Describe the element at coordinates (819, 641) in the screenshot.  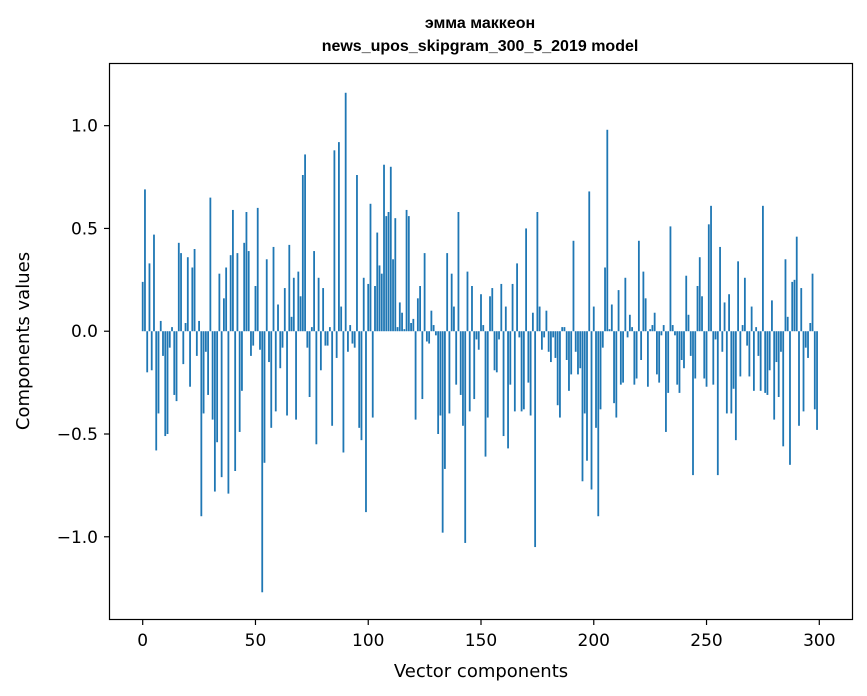
I see `x-tick-label: 300` at that location.